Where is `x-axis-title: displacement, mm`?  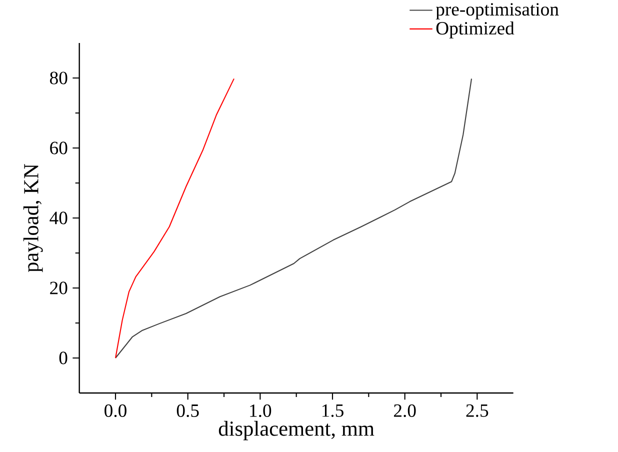 x-axis-title: displacement, mm is located at coordinates (296, 430).